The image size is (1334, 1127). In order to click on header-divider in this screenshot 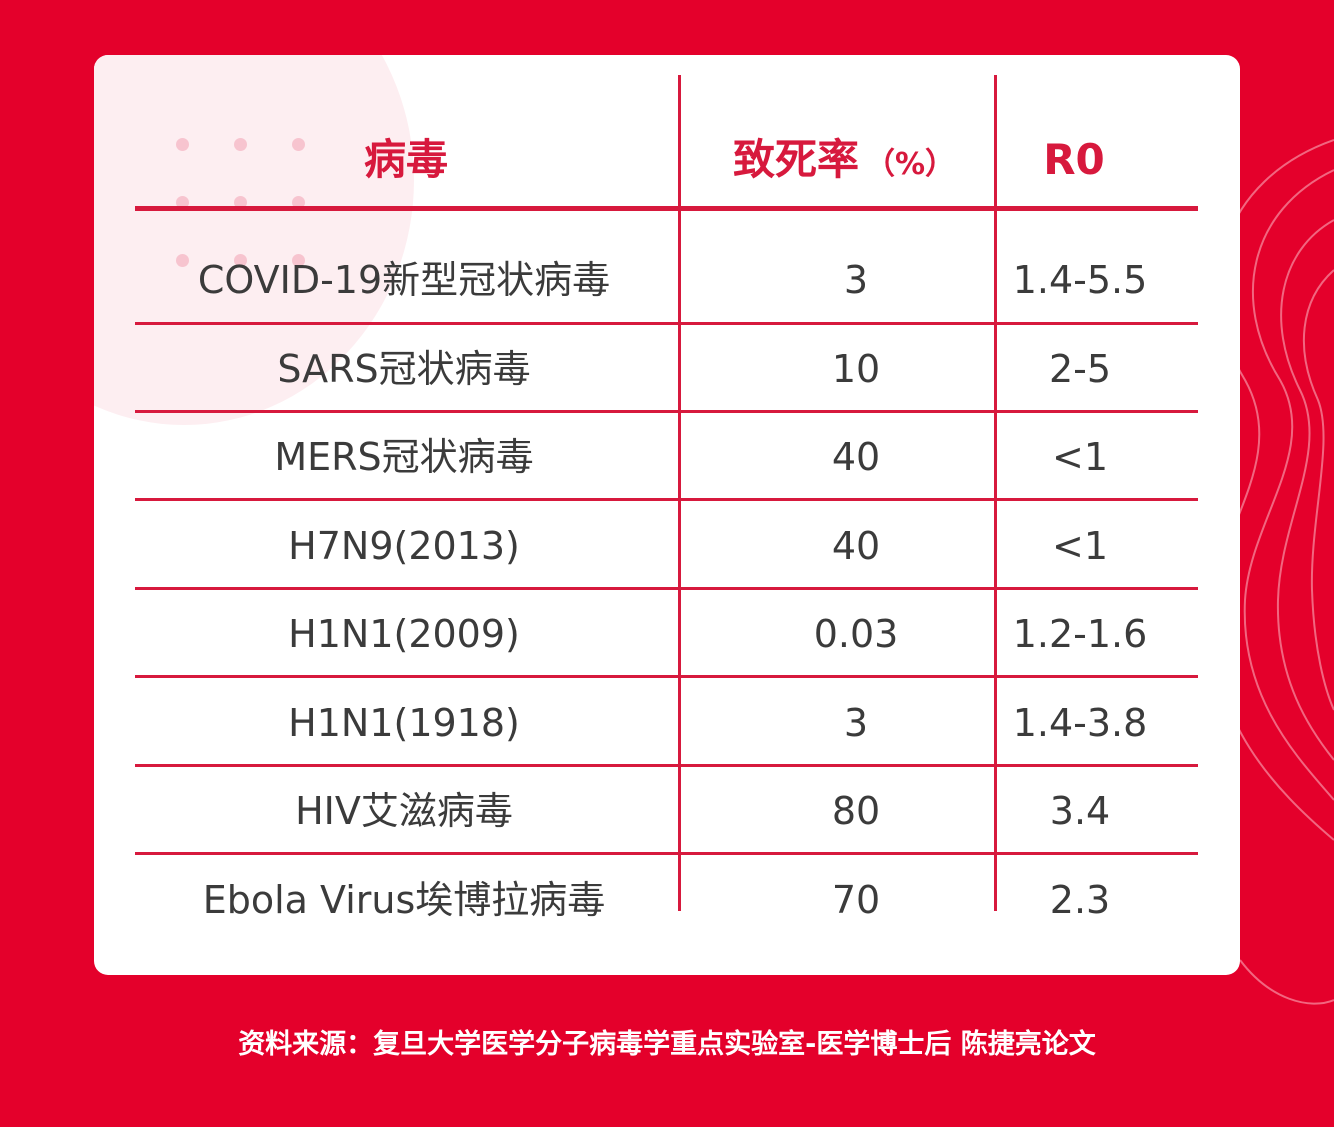, I will do `click(666, 208)`.